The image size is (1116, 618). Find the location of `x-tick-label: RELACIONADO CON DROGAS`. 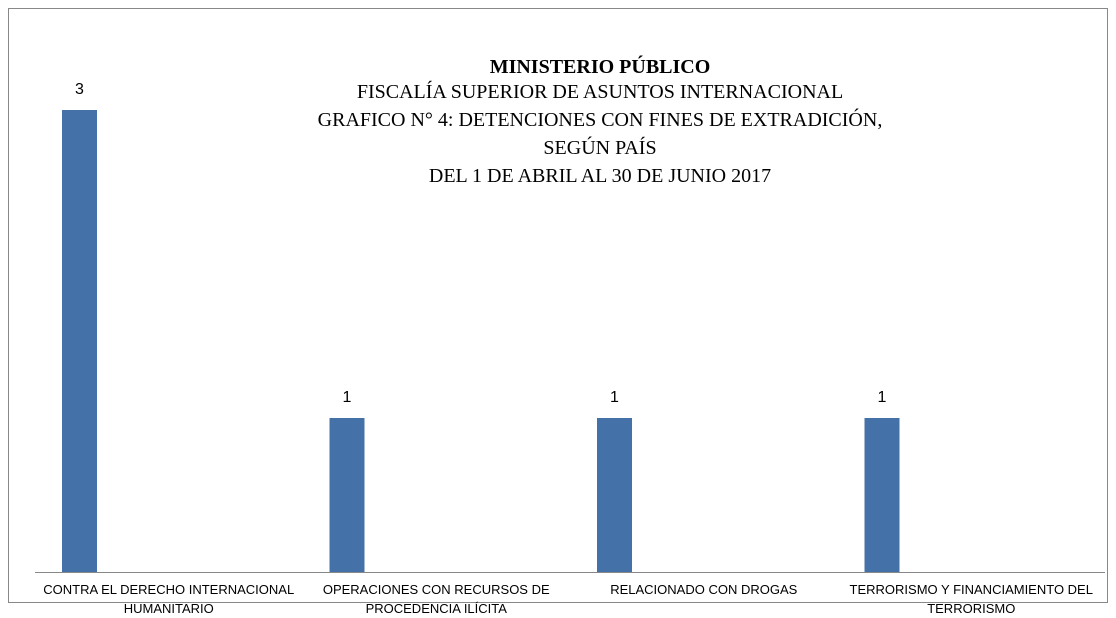

x-tick-label: RELACIONADO CON DROGAS is located at coordinates (704, 589).